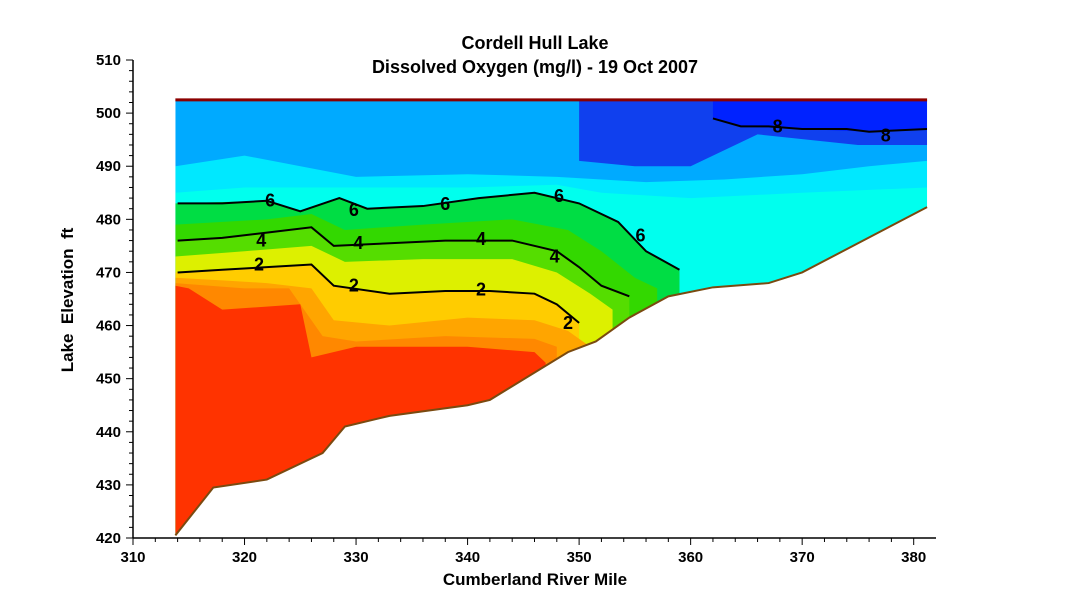 This screenshot has height=598, width=1070. What do you see at coordinates (108, 60) in the screenshot?
I see `y-tick-label: 510` at bounding box center [108, 60].